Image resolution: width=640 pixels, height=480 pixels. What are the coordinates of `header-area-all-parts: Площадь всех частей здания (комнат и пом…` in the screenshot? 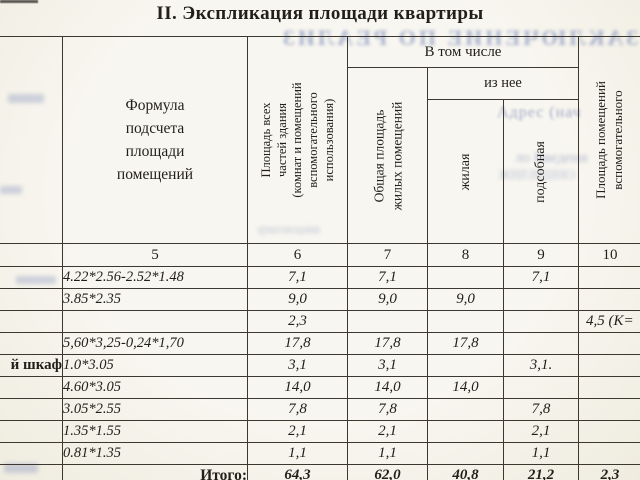 It's located at (297, 140).